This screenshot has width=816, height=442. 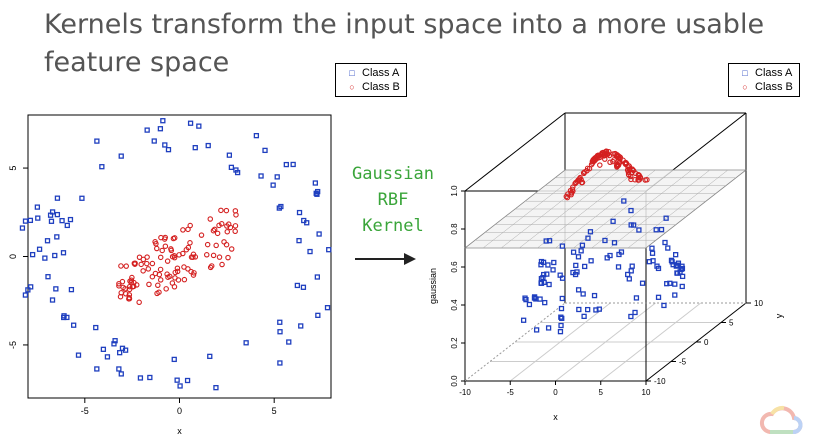 I want to click on legend-left: □ Class A ○ Class B, so click(x=371, y=80).